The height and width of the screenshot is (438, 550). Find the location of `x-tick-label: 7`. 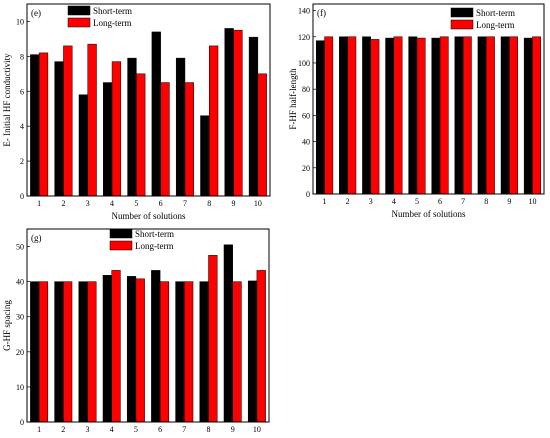

x-tick-label: 7 is located at coordinates (184, 429).